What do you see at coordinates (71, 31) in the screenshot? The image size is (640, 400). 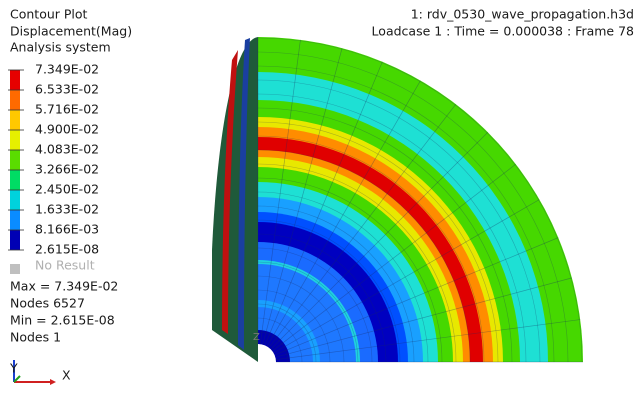 I see `result-type: Displacement(Mag)` at bounding box center [71, 31].